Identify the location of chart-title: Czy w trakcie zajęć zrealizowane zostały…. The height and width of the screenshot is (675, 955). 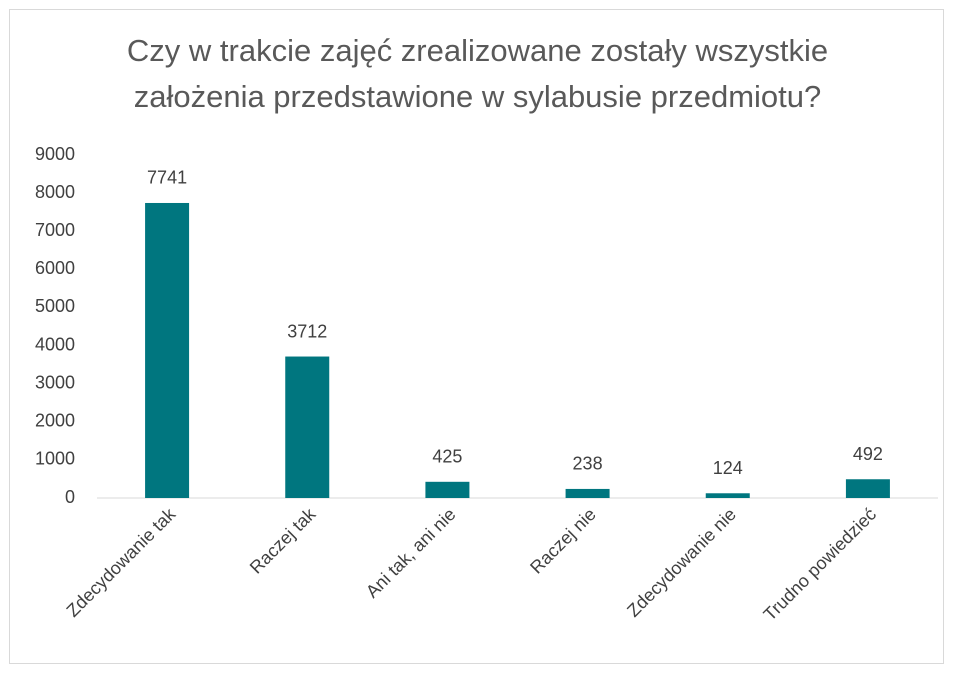
(477, 73).